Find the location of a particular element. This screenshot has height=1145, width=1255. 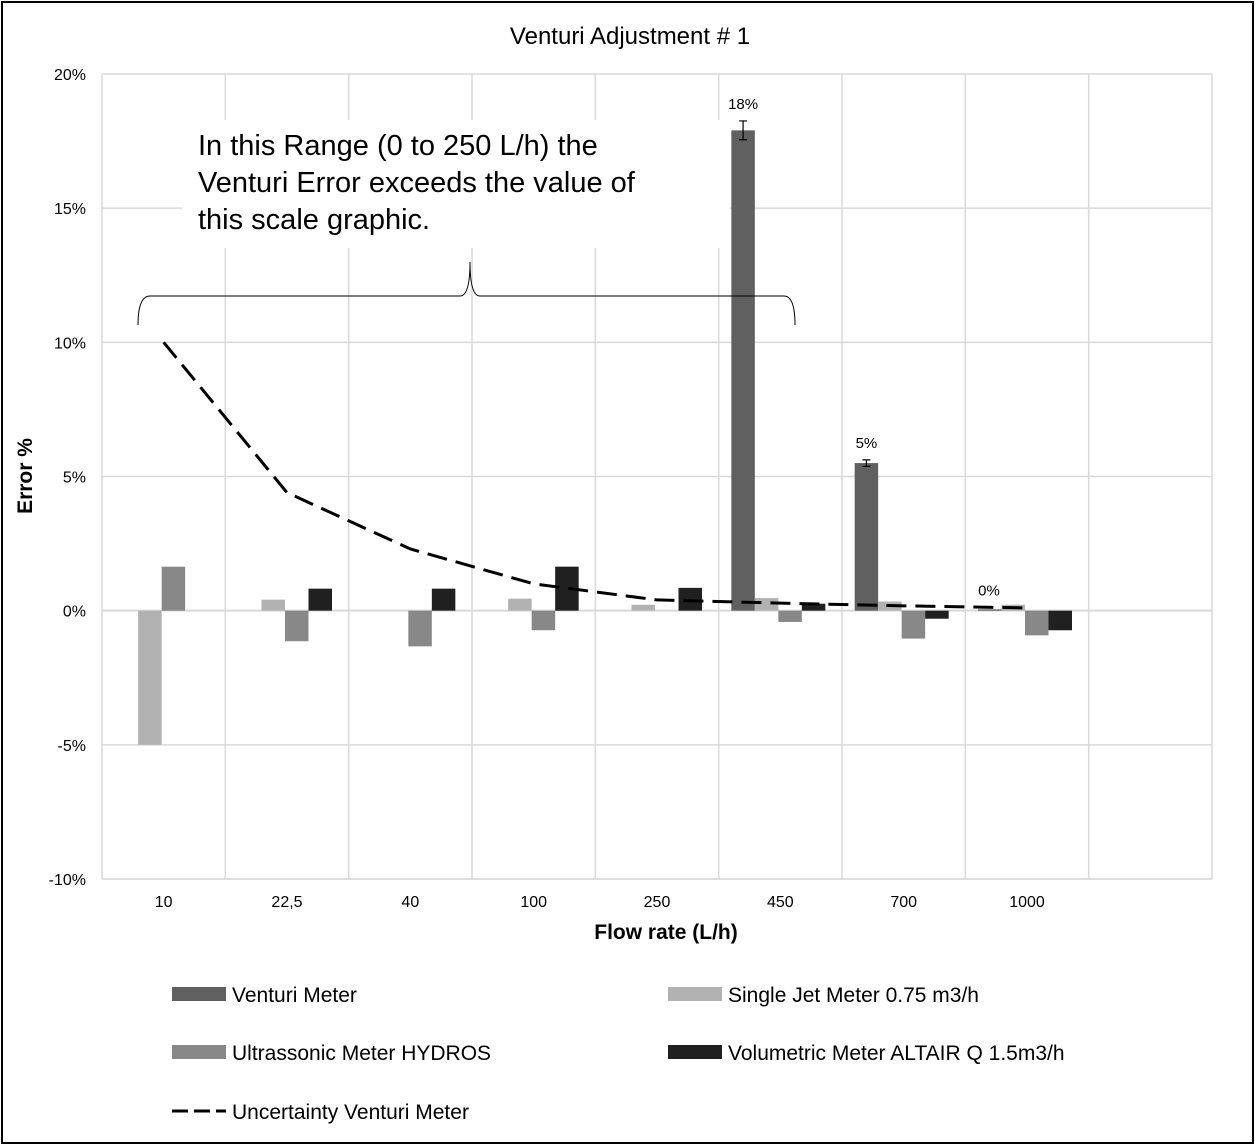

x-tick-label: 22,5 is located at coordinates (286, 902).